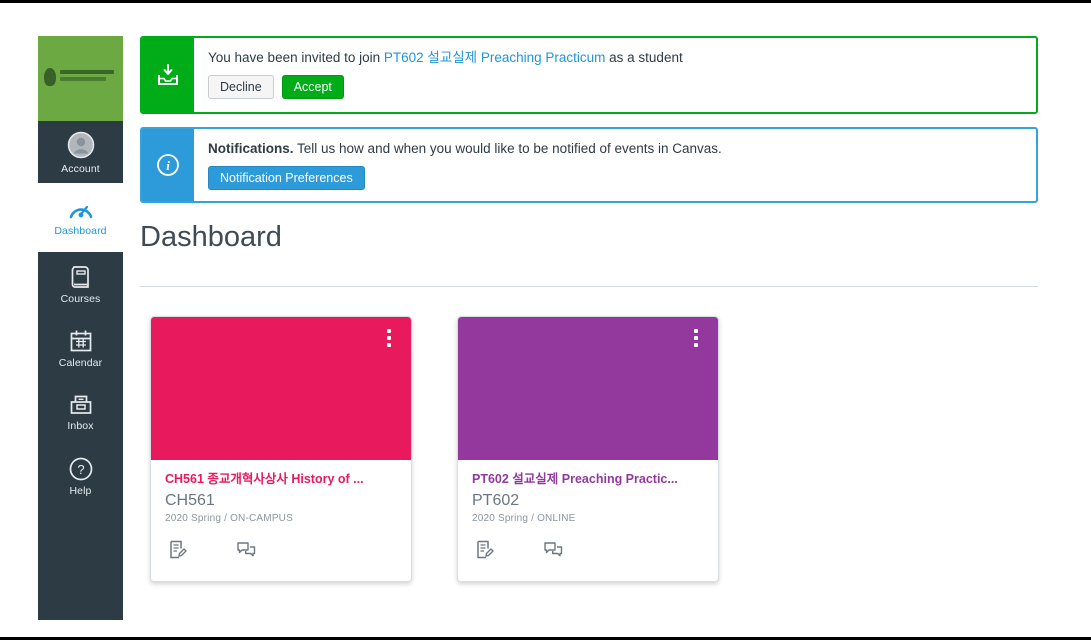 This screenshot has width=1091, height=642. I want to click on info-icon: i, so click(168, 165).